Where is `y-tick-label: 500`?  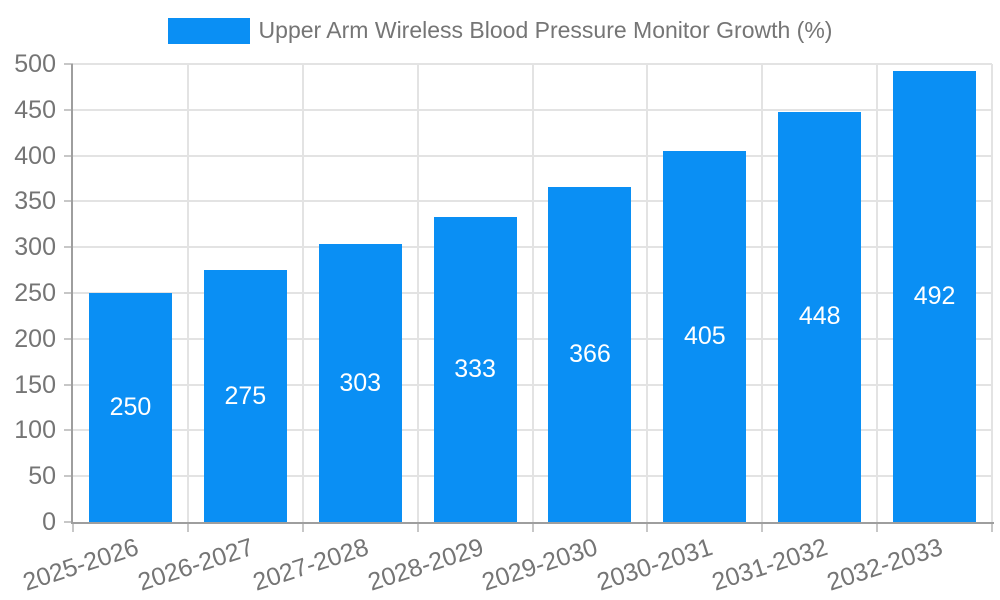 y-tick-label: 500 is located at coordinates (35, 64).